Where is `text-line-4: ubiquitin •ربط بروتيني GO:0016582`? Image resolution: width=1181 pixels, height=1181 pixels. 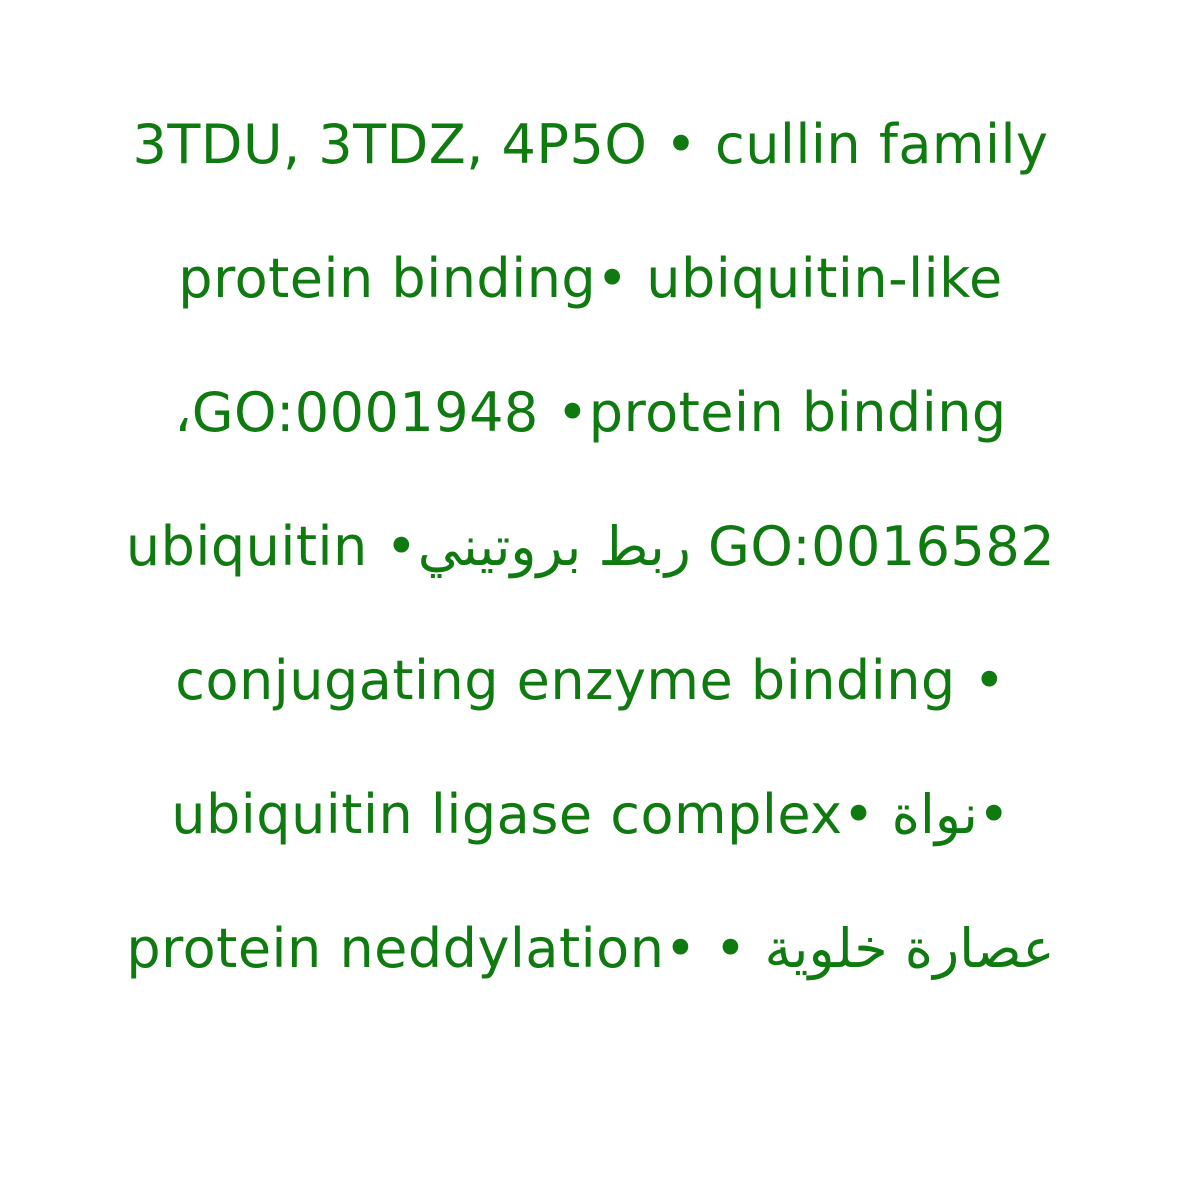
text-line-4: ubiquitin •ربط بروتيني GO:0016582 is located at coordinates (590, 546).